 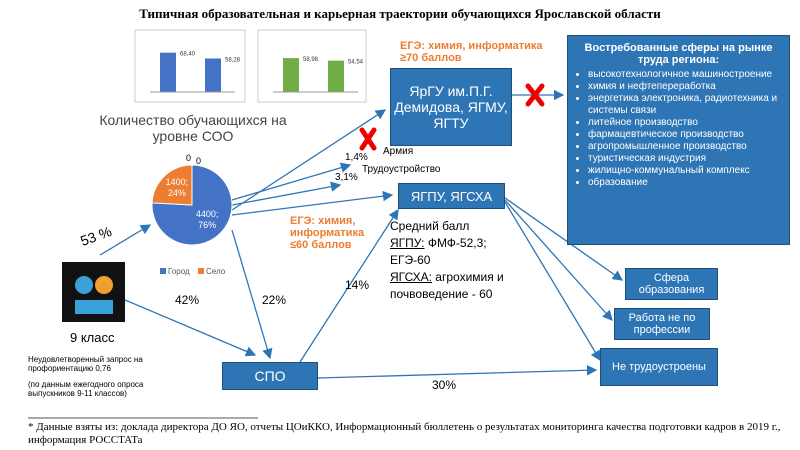 I want to click on text: агрохимия и почвоведение - 60, so click(x=447, y=285).